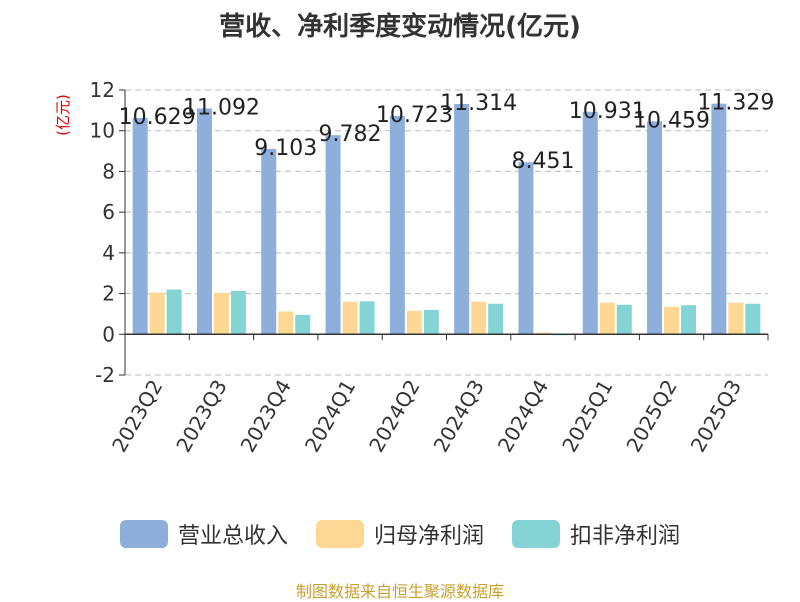  What do you see at coordinates (587, 416) in the screenshot?
I see `x-tick-label: 2025Q1` at bounding box center [587, 416].